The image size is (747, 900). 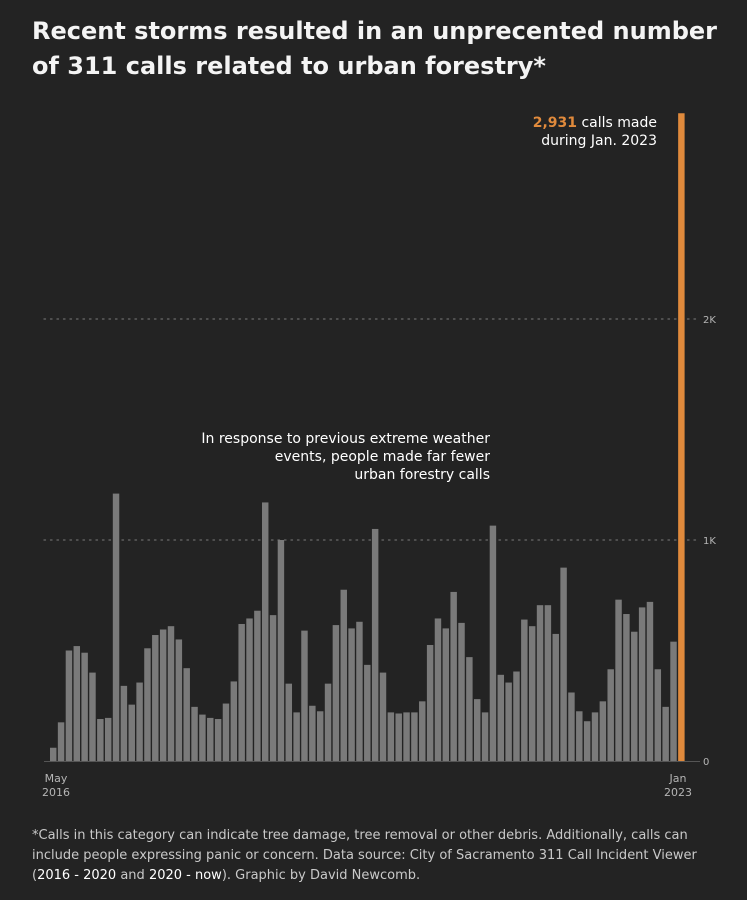 I want to click on x-label-start-2: 2016, so click(x=56, y=792).